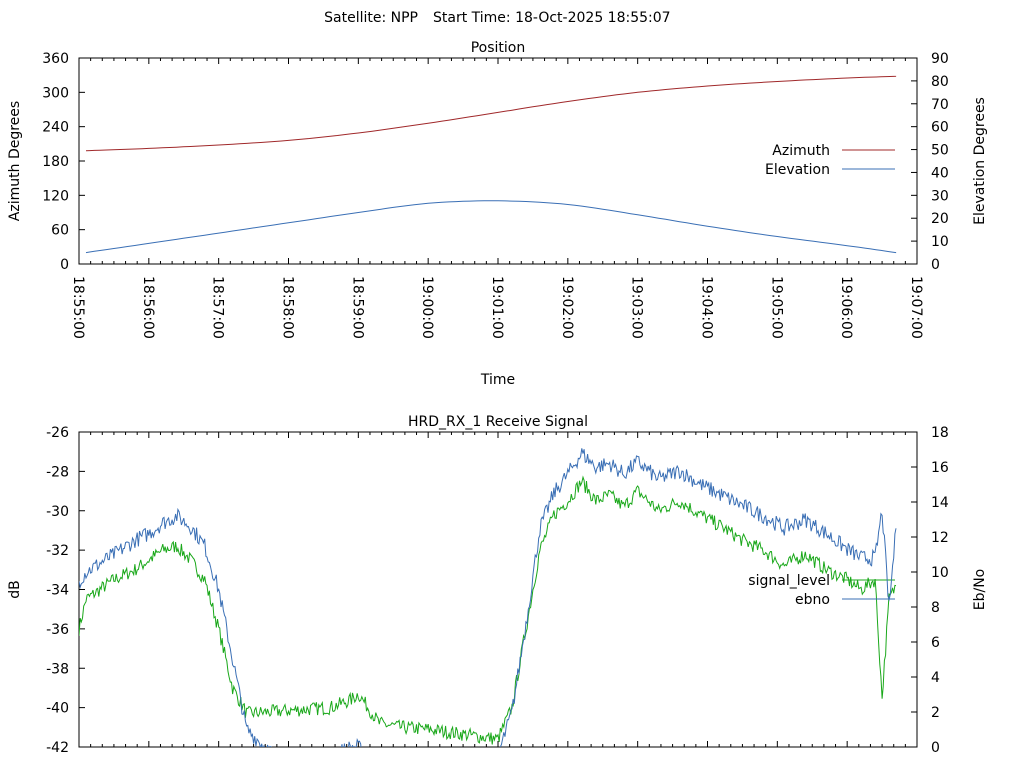 The height and width of the screenshot is (768, 1024). What do you see at coordinates (15, 589) in the screenshot?
I see `y-axis-label: dB` at bounding box center [15, 589].